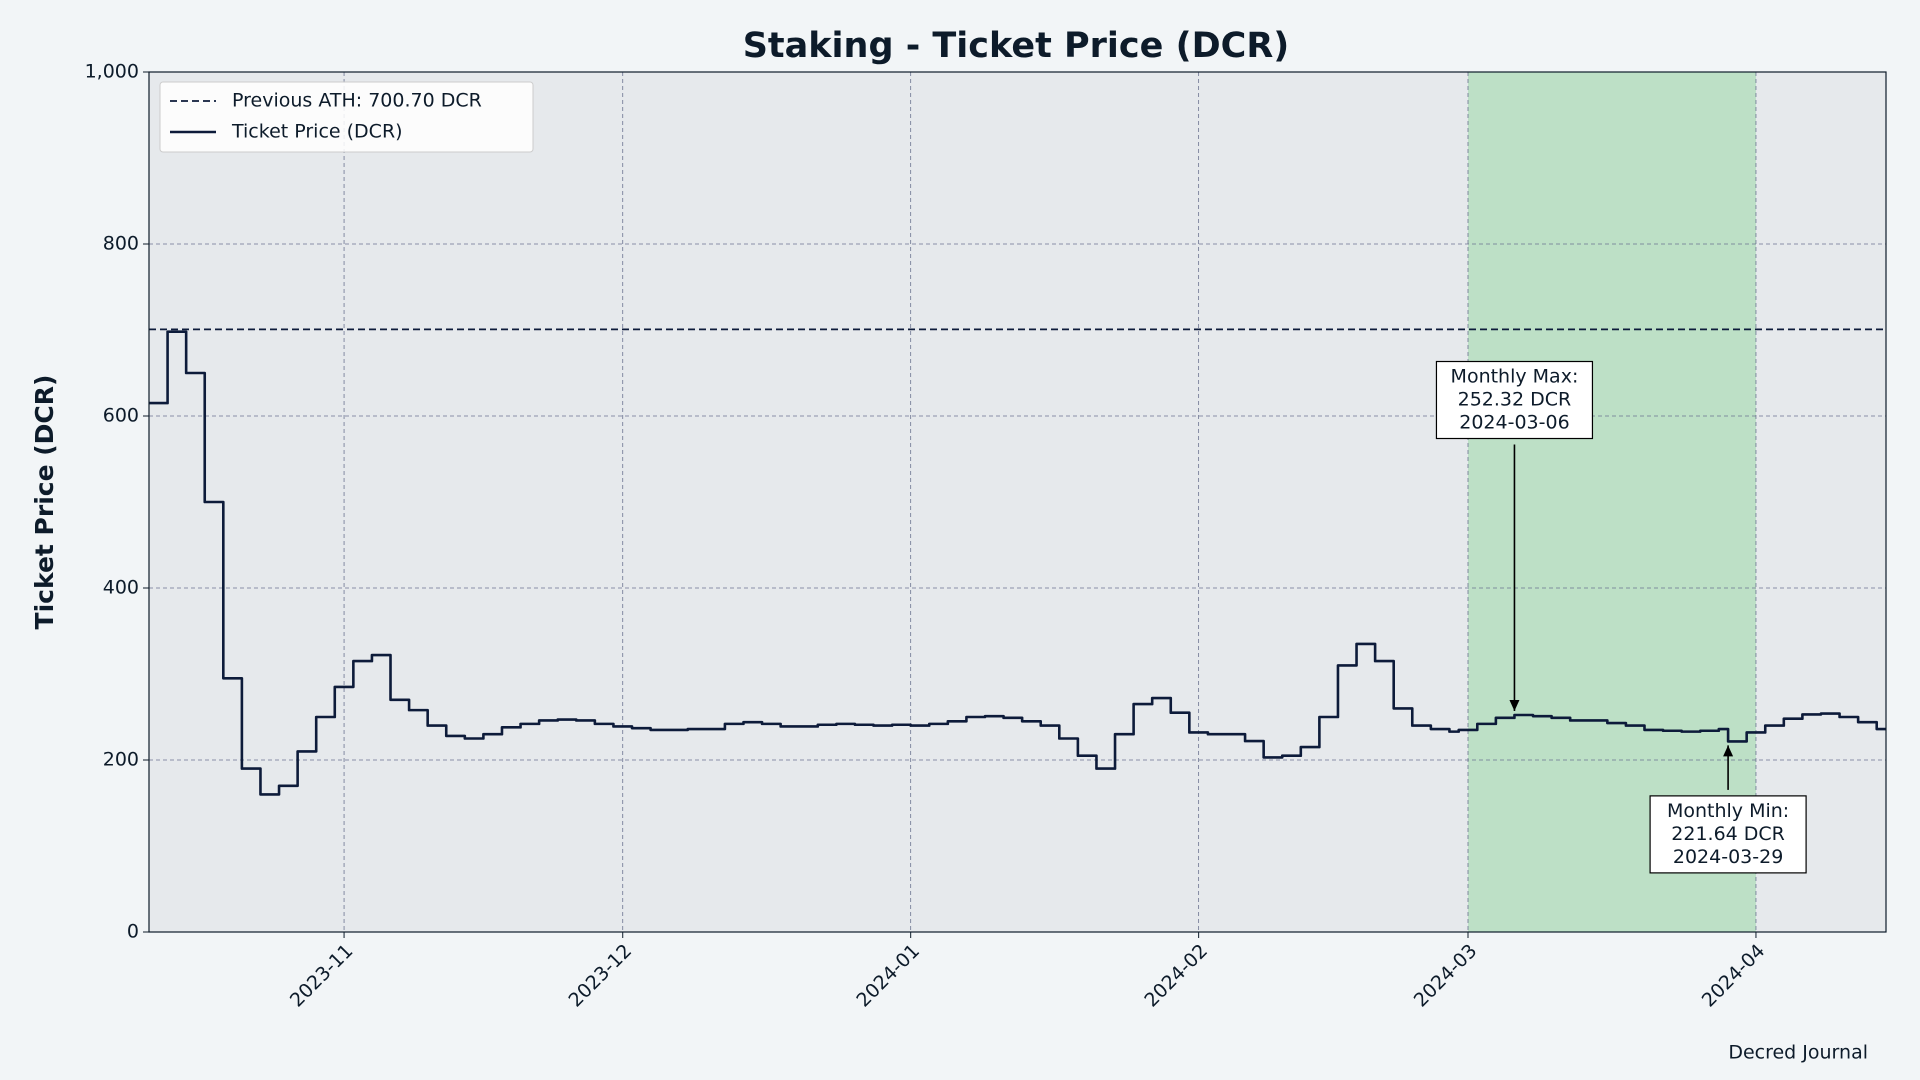 Image resolution: width=1920 pixels, height=1080 pixels. I want to click on annotation-text: 2024-03-06, so click(1514, 423).